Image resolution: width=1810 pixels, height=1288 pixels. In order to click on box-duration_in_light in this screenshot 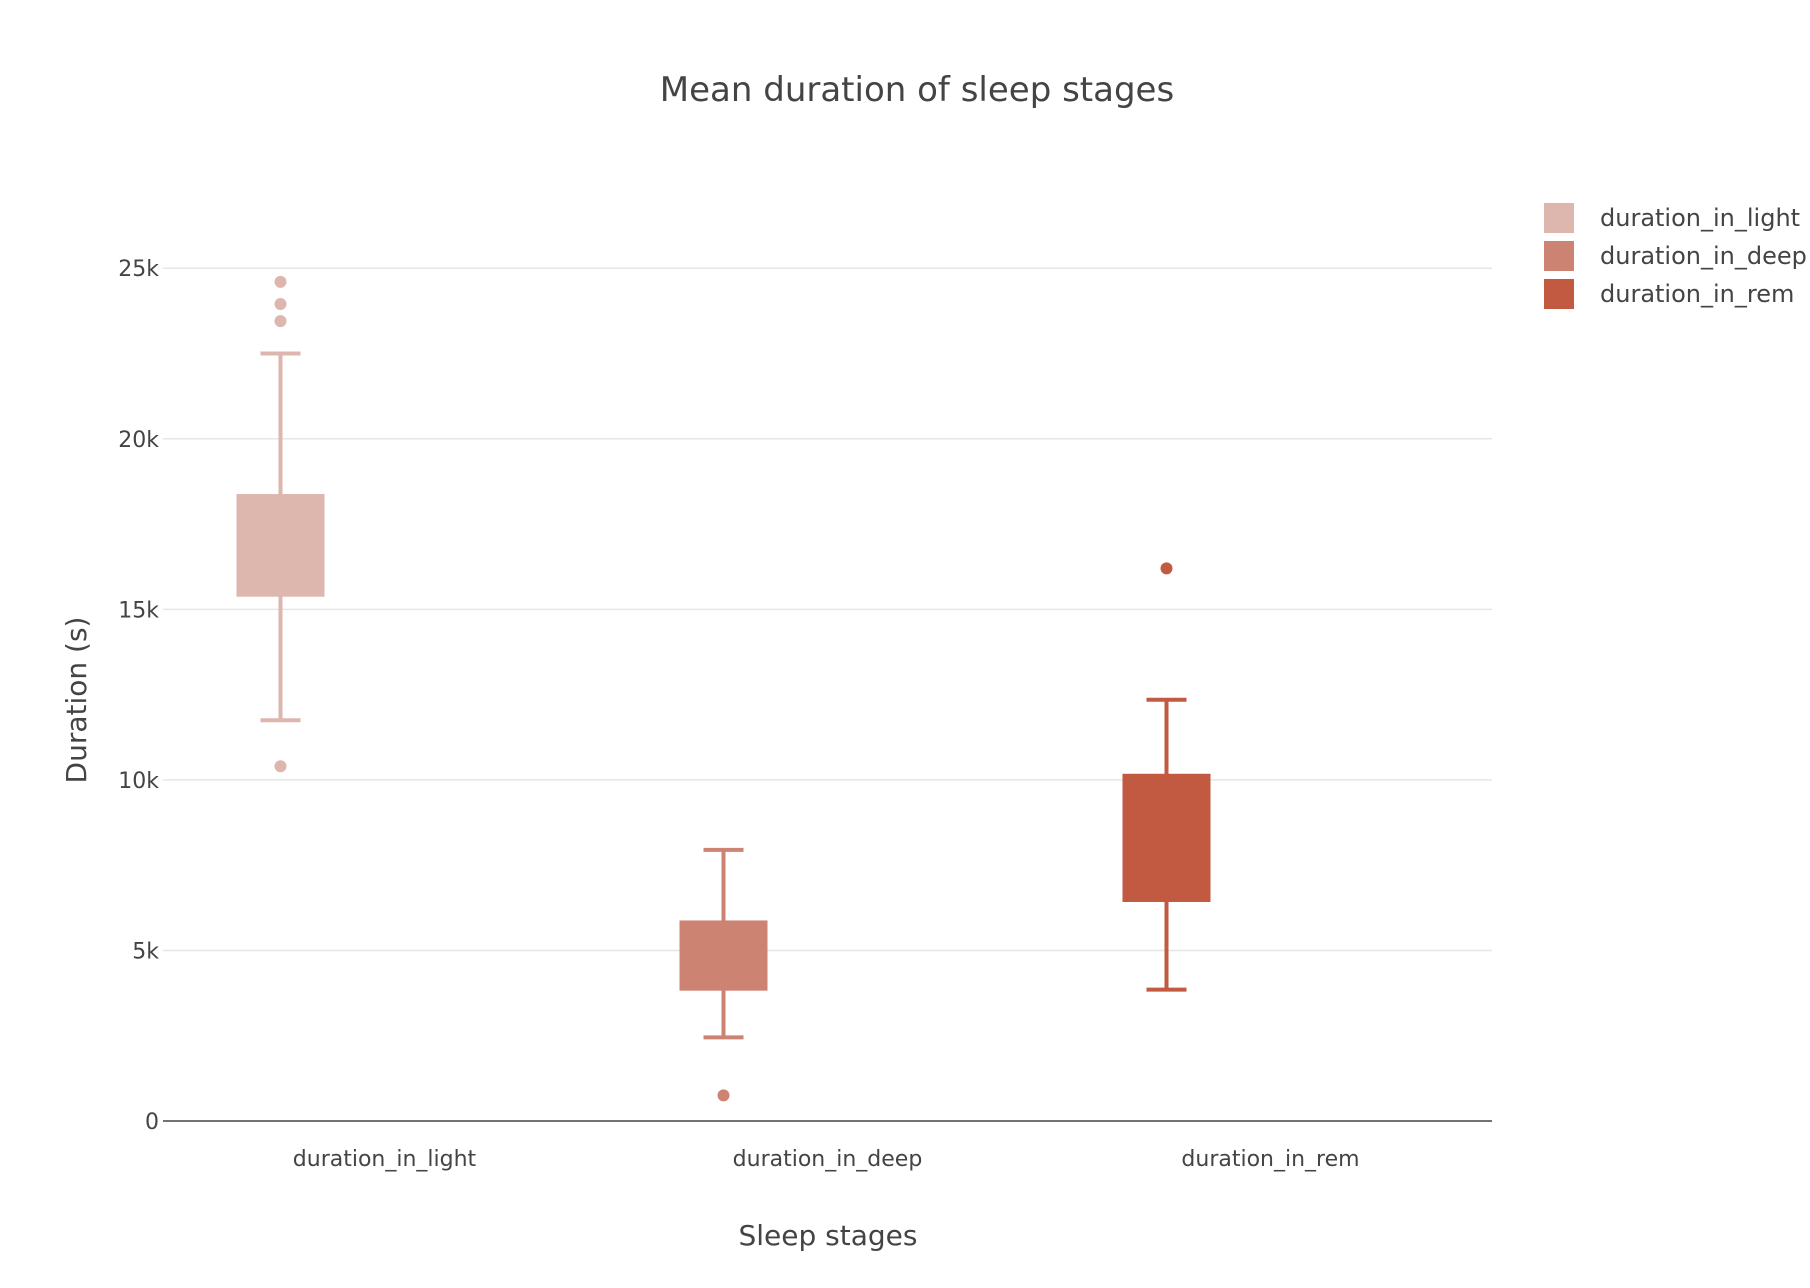, I will do `click(280, 524)`.